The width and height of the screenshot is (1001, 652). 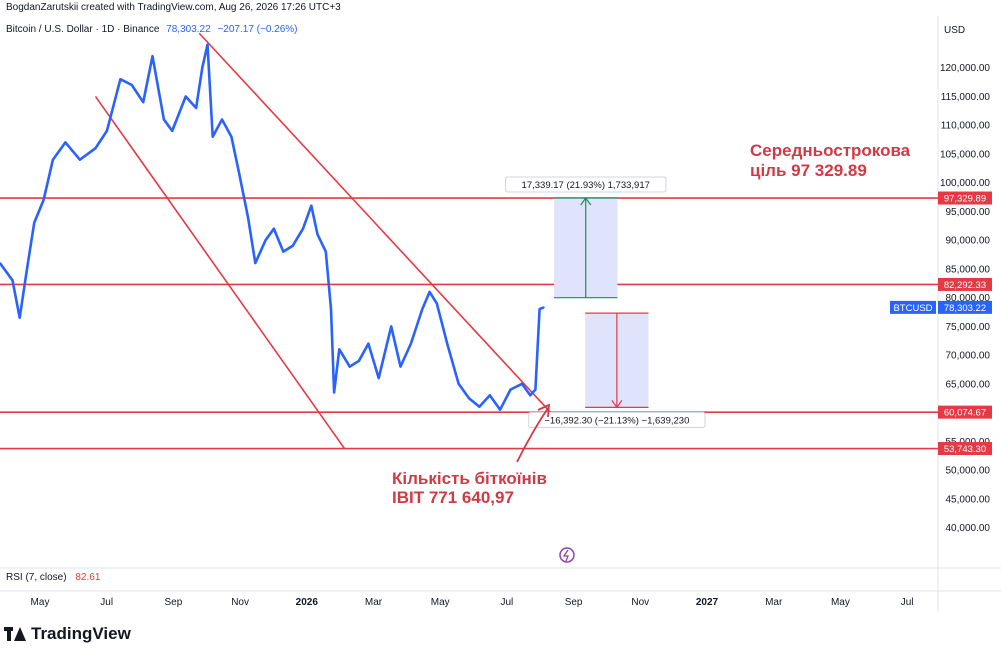 I want to click on x-tick-label-9: Nov, so click(x=640, y=602).